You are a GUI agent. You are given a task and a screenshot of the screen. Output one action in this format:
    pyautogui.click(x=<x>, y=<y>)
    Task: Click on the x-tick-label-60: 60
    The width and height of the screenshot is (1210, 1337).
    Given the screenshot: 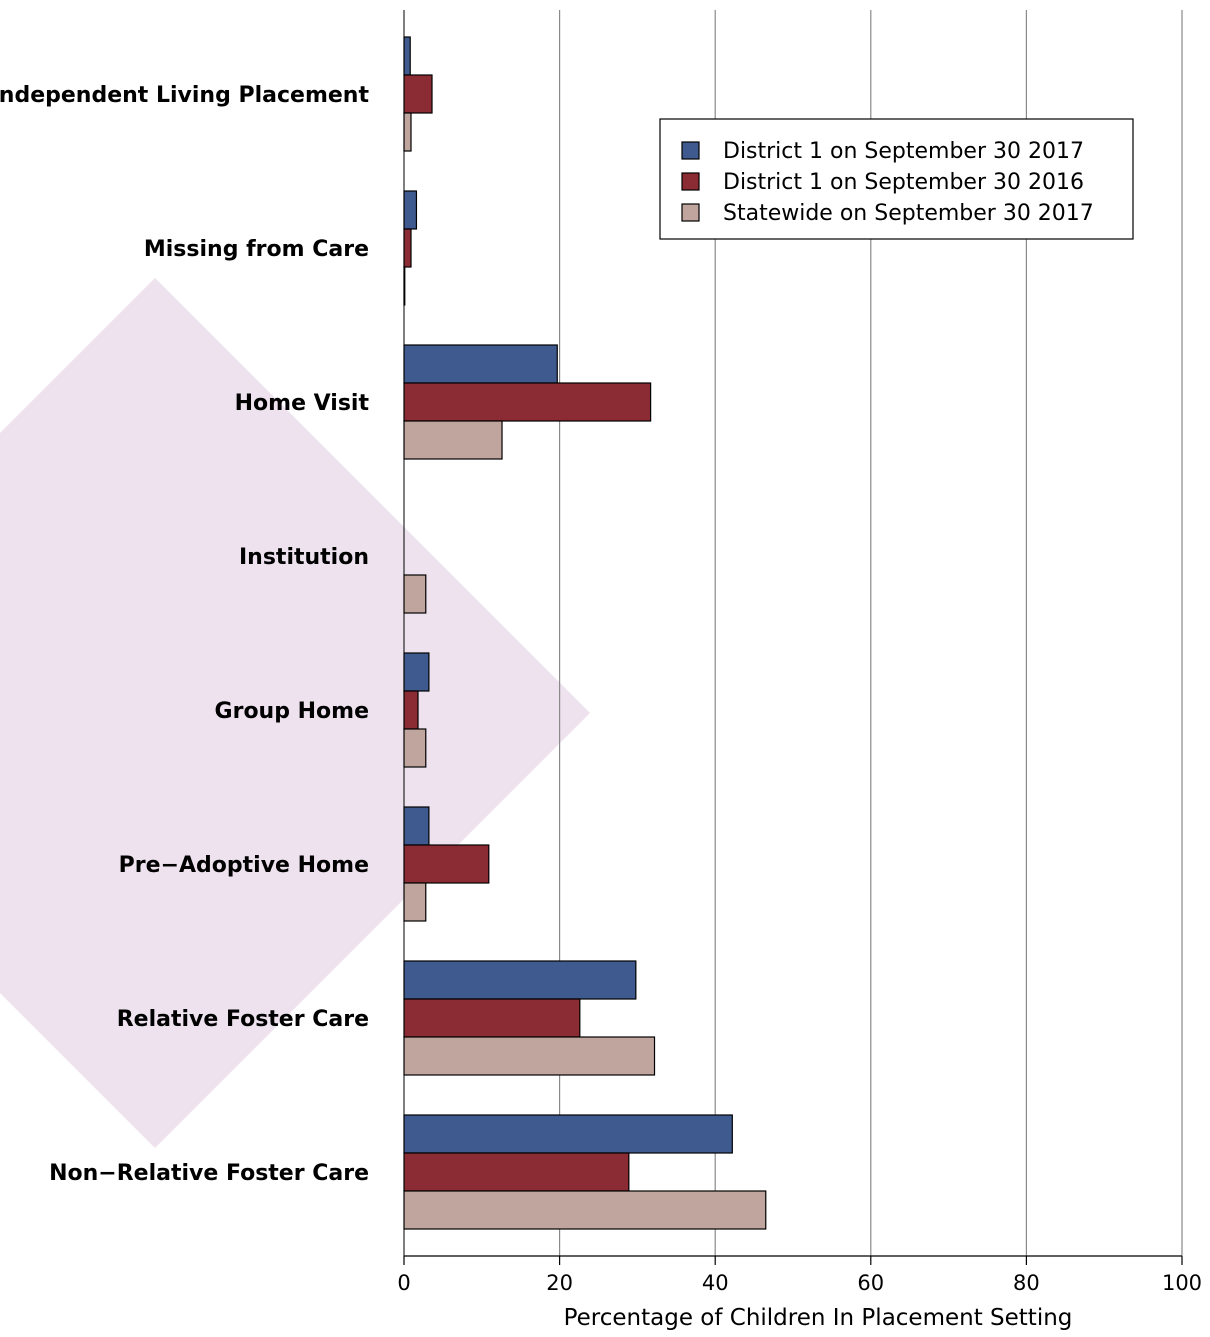 What is the action you would take?
    pyautogui.click(x=870, y=1283)
    